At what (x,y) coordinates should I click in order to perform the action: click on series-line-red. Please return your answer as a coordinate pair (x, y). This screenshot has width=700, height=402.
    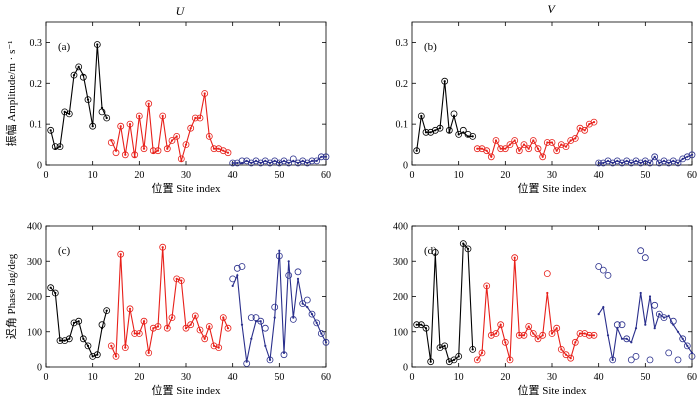
    Looking at the image, I should click on (536, 140).